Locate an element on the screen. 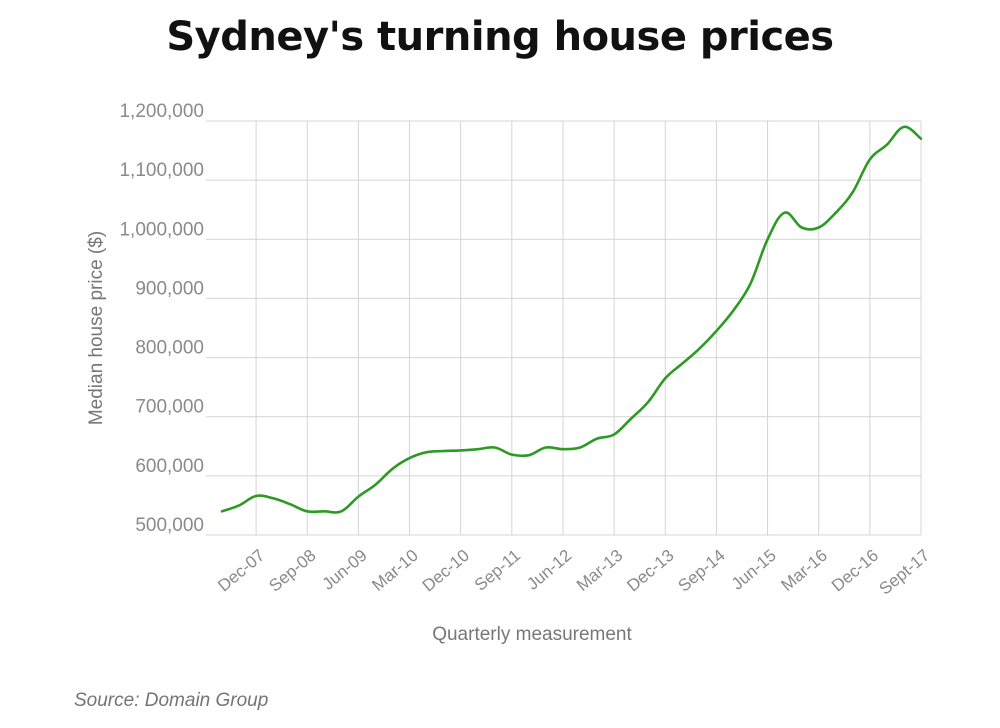  source-note: Source: Domain Group is located at coordinates (171, 700).